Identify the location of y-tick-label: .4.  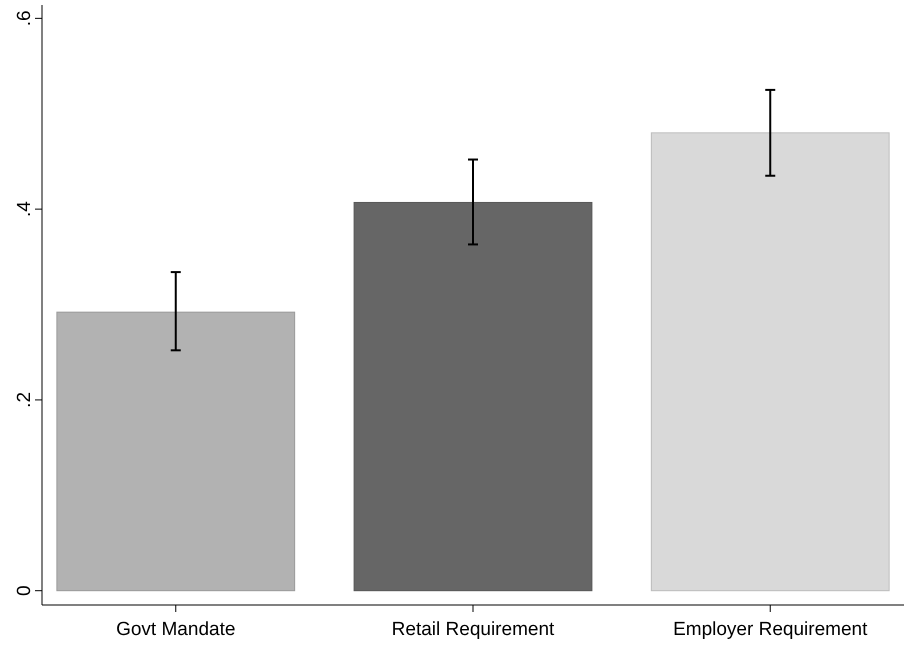
(24, 209).